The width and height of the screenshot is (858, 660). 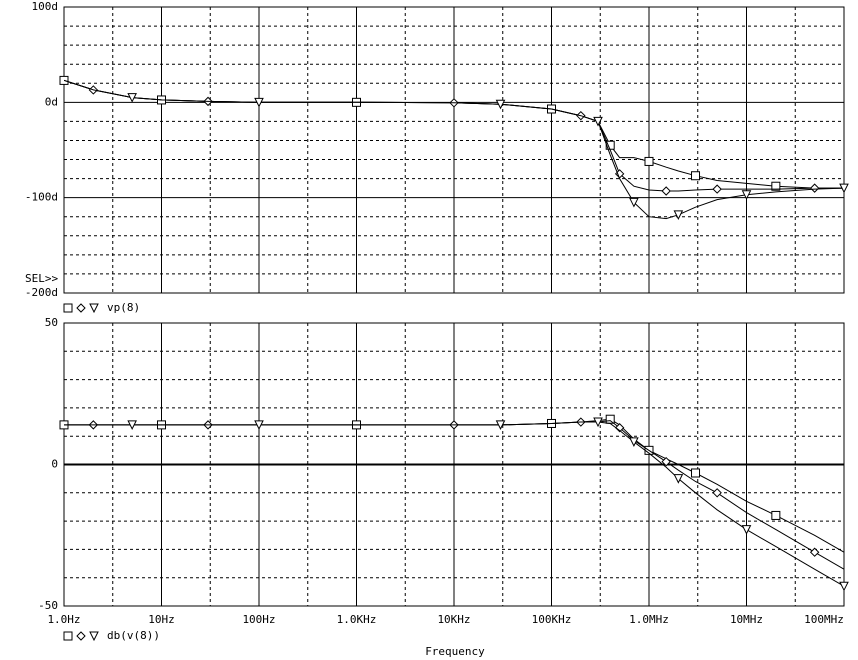 I want to click on legend-label: vp(8), so click(x=123, y=307).